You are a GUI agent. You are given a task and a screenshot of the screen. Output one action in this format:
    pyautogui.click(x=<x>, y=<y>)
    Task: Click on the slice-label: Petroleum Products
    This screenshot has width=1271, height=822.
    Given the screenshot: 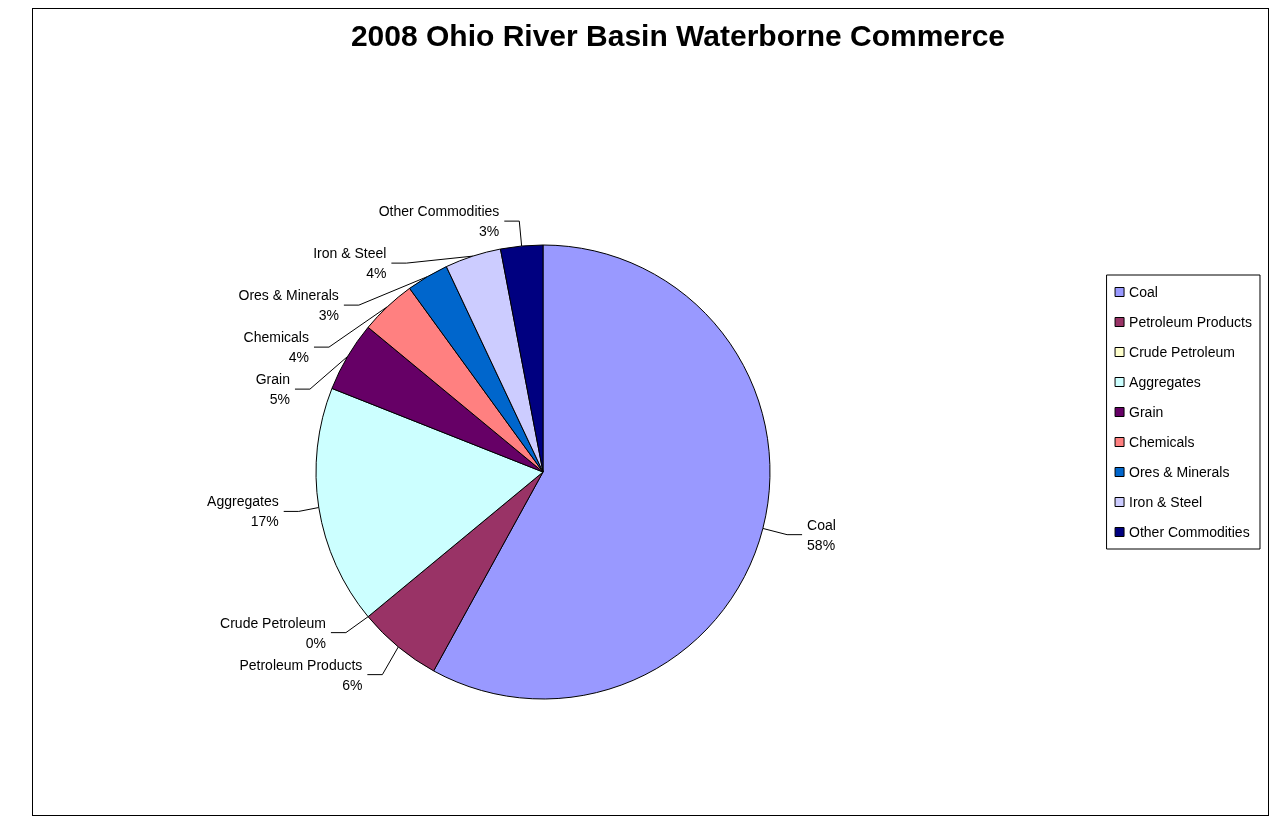 What is the action you would take?
    pyautogui.click(x=301, y=664)
    